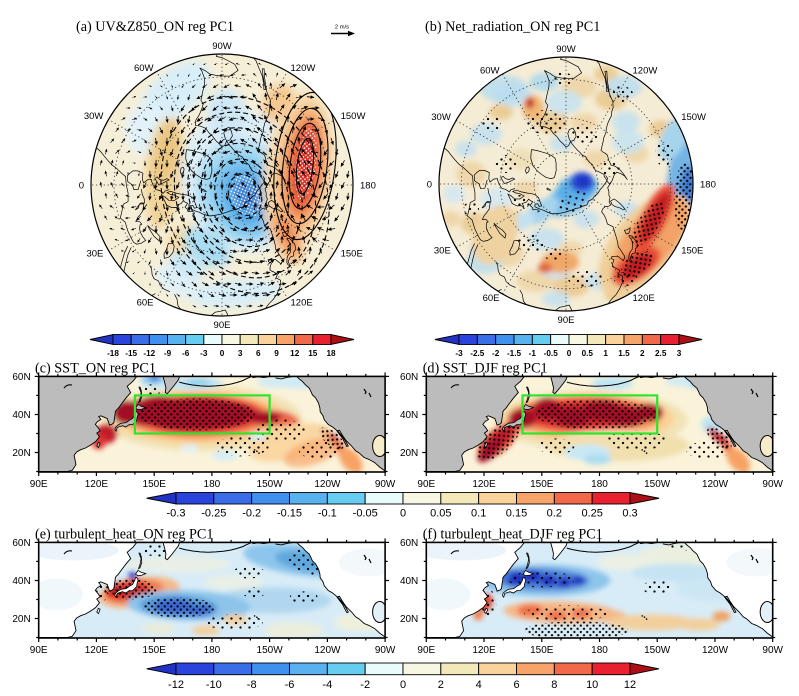 This screenshot has width=799, height=696. Describe the element at coordinates (327, 685) in the screenshot. I see `svg-text: -4` at that location.